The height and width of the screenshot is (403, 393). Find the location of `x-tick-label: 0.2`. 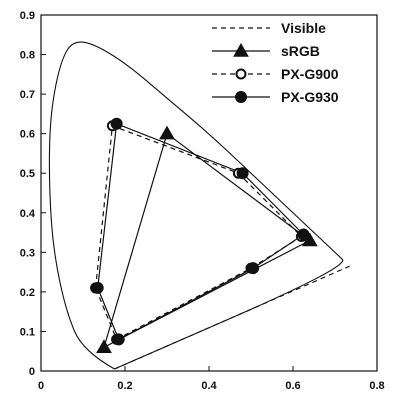

x-tick-label: 0.2 is located at coordinates (124, 386).